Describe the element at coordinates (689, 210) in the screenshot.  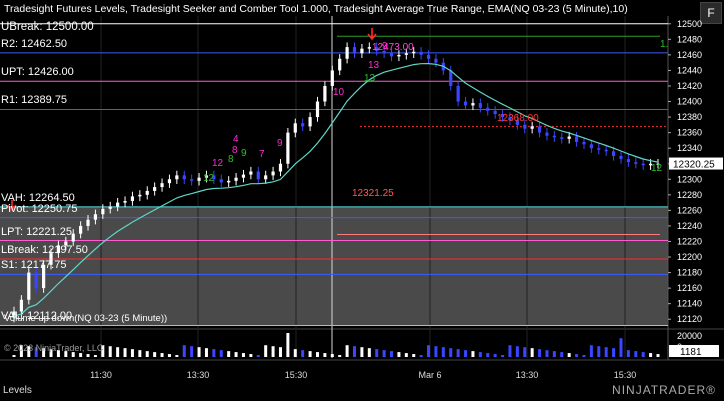
I see `y-tick-label: 12260` at that location.